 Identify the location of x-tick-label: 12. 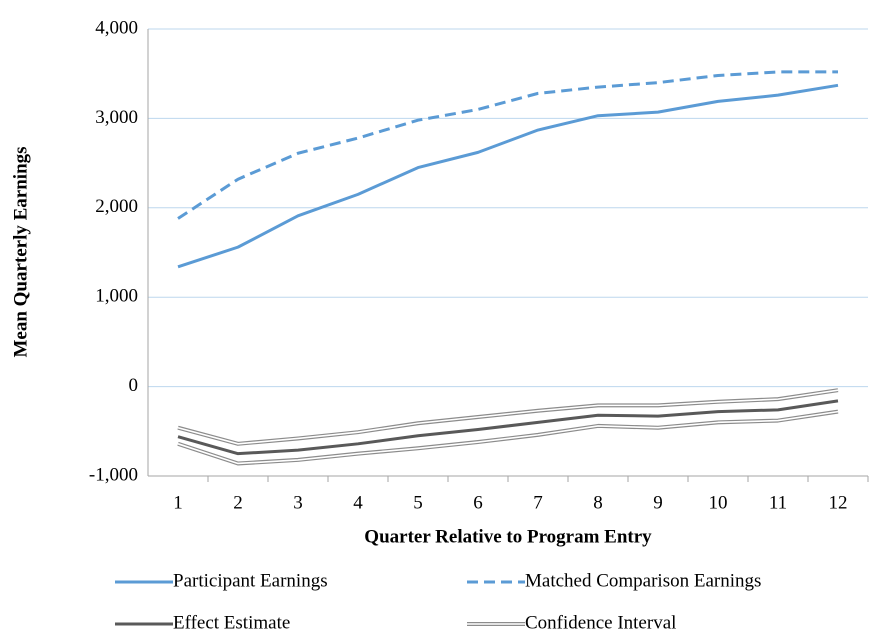
(838, 502).